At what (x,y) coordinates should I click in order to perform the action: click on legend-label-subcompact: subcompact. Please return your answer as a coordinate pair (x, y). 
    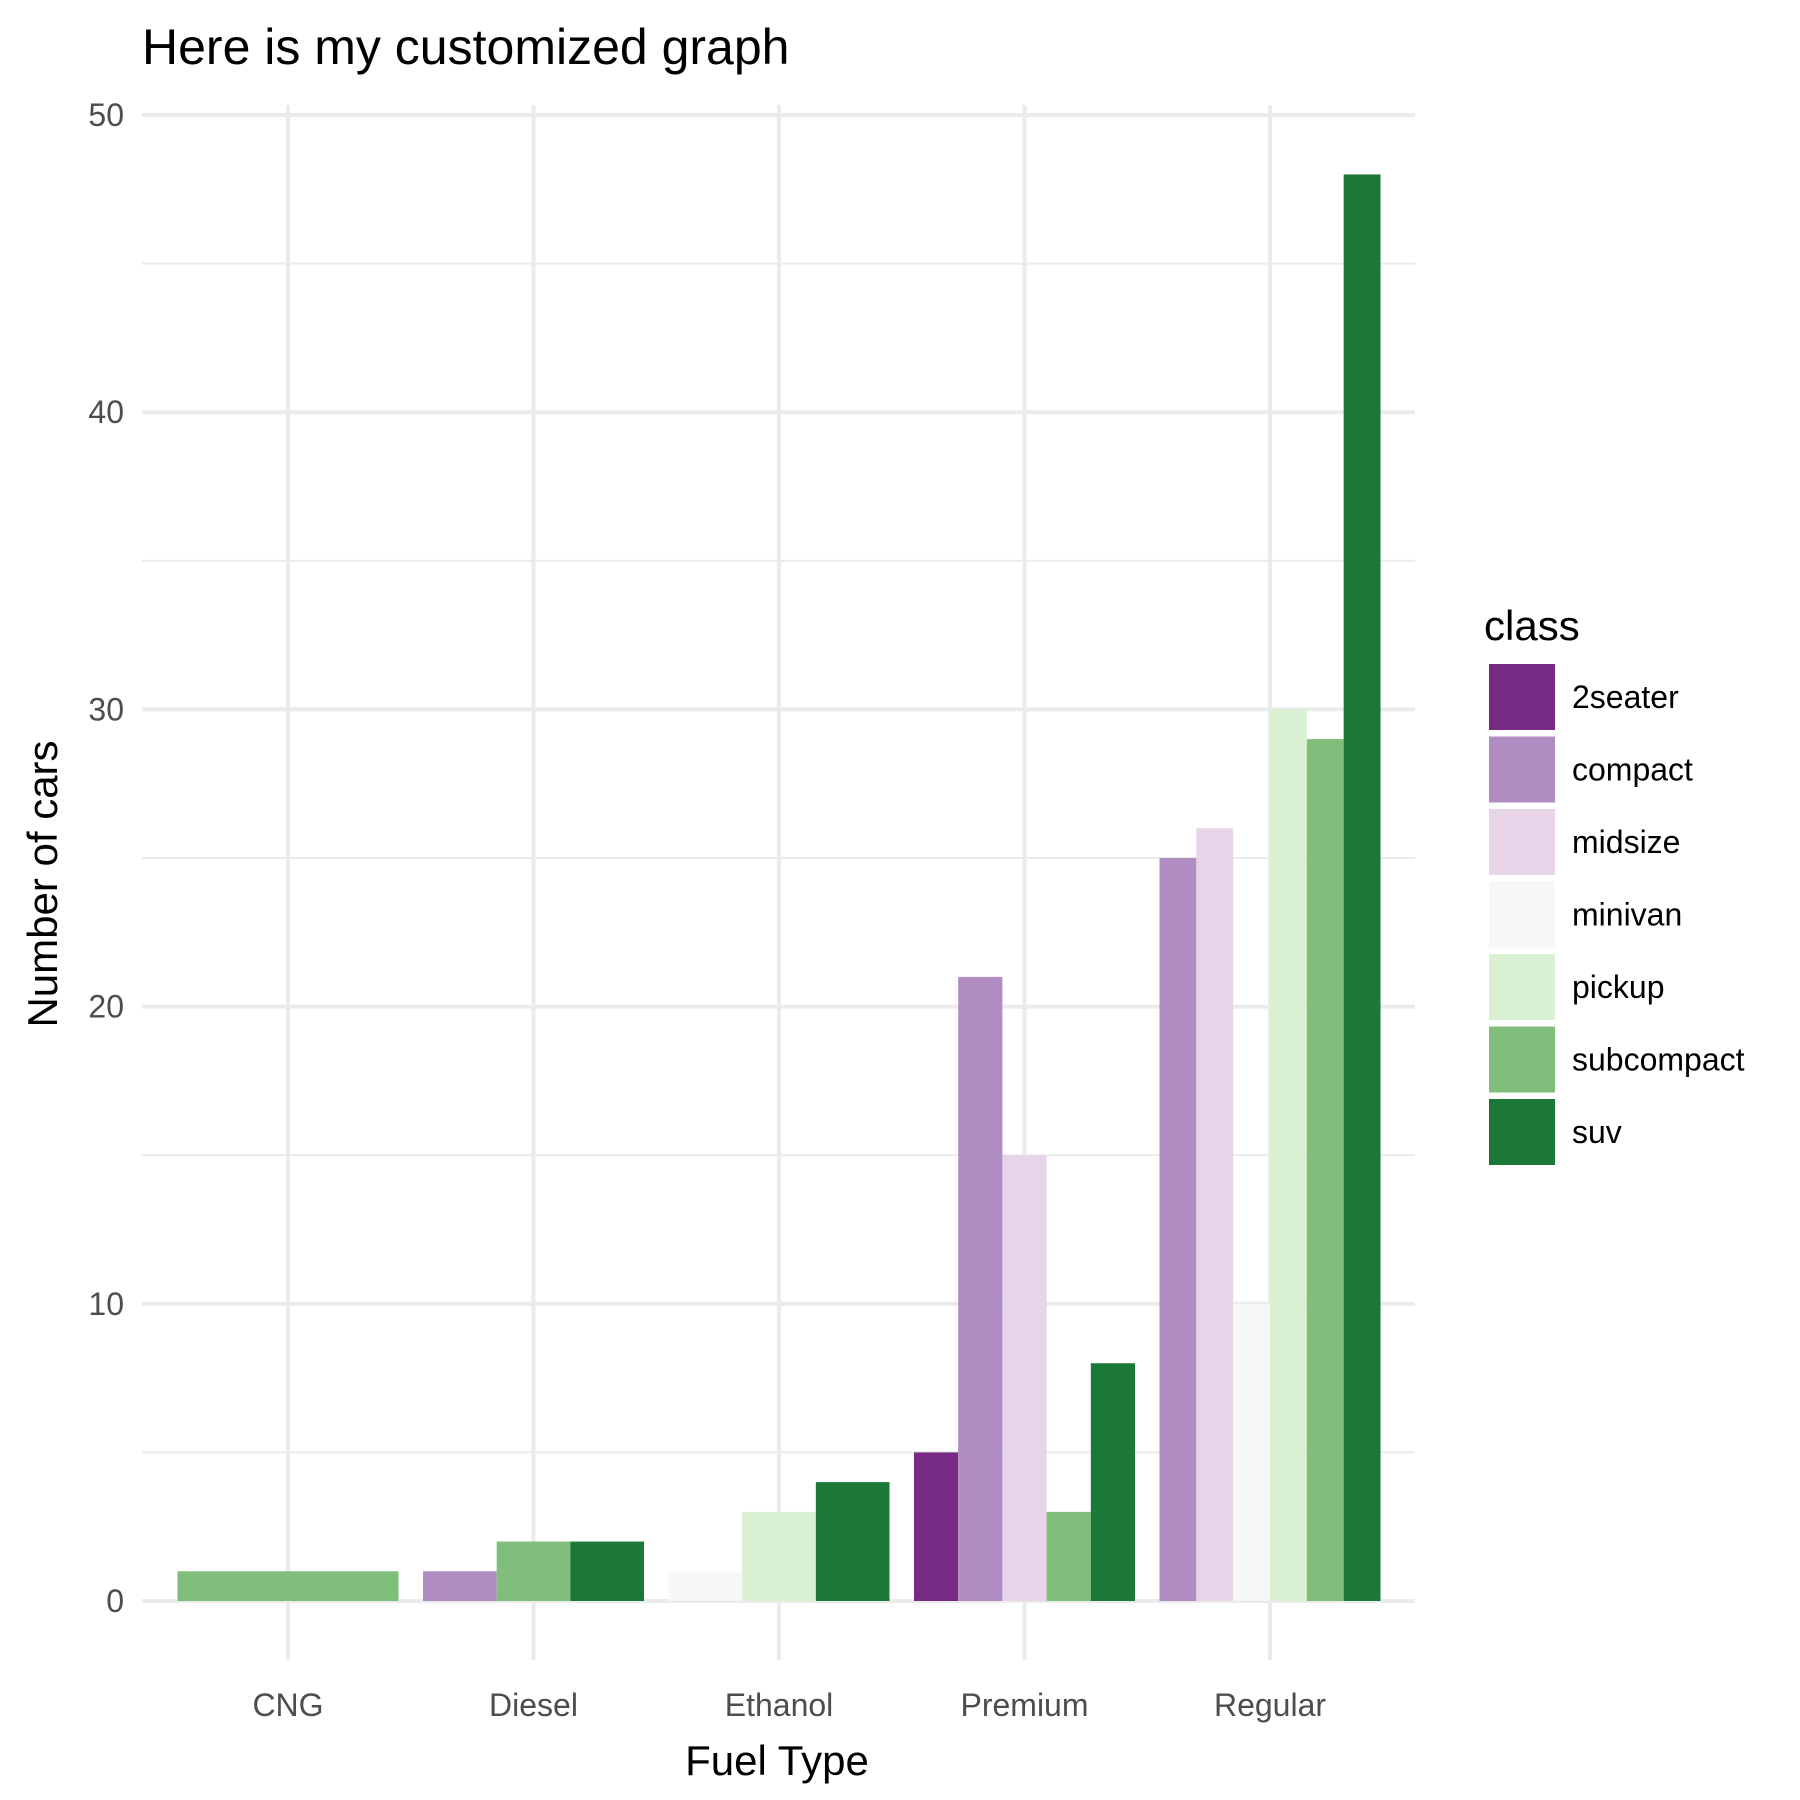
    Looking at the image, I should click on (1658, 1060).